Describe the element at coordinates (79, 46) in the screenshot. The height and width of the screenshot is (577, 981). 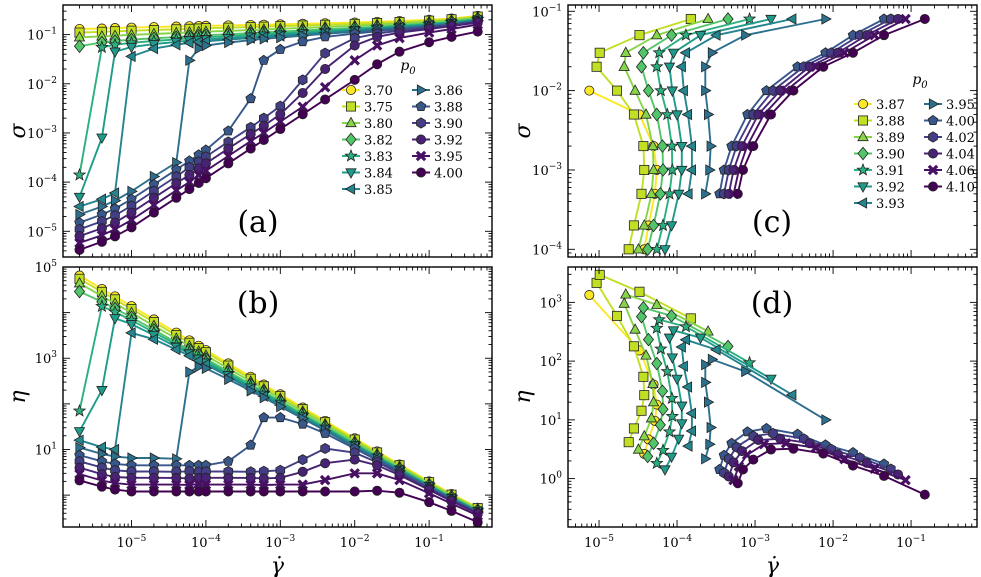
I see `data-point-3.82` at that location.